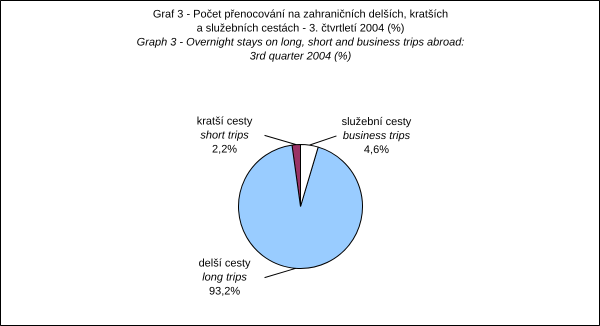 The width and height of the screenshot is (600, 326). Describe the element at coordinates (225, 149) in the screenshot. I see `data-label: 2,2%` at that location.